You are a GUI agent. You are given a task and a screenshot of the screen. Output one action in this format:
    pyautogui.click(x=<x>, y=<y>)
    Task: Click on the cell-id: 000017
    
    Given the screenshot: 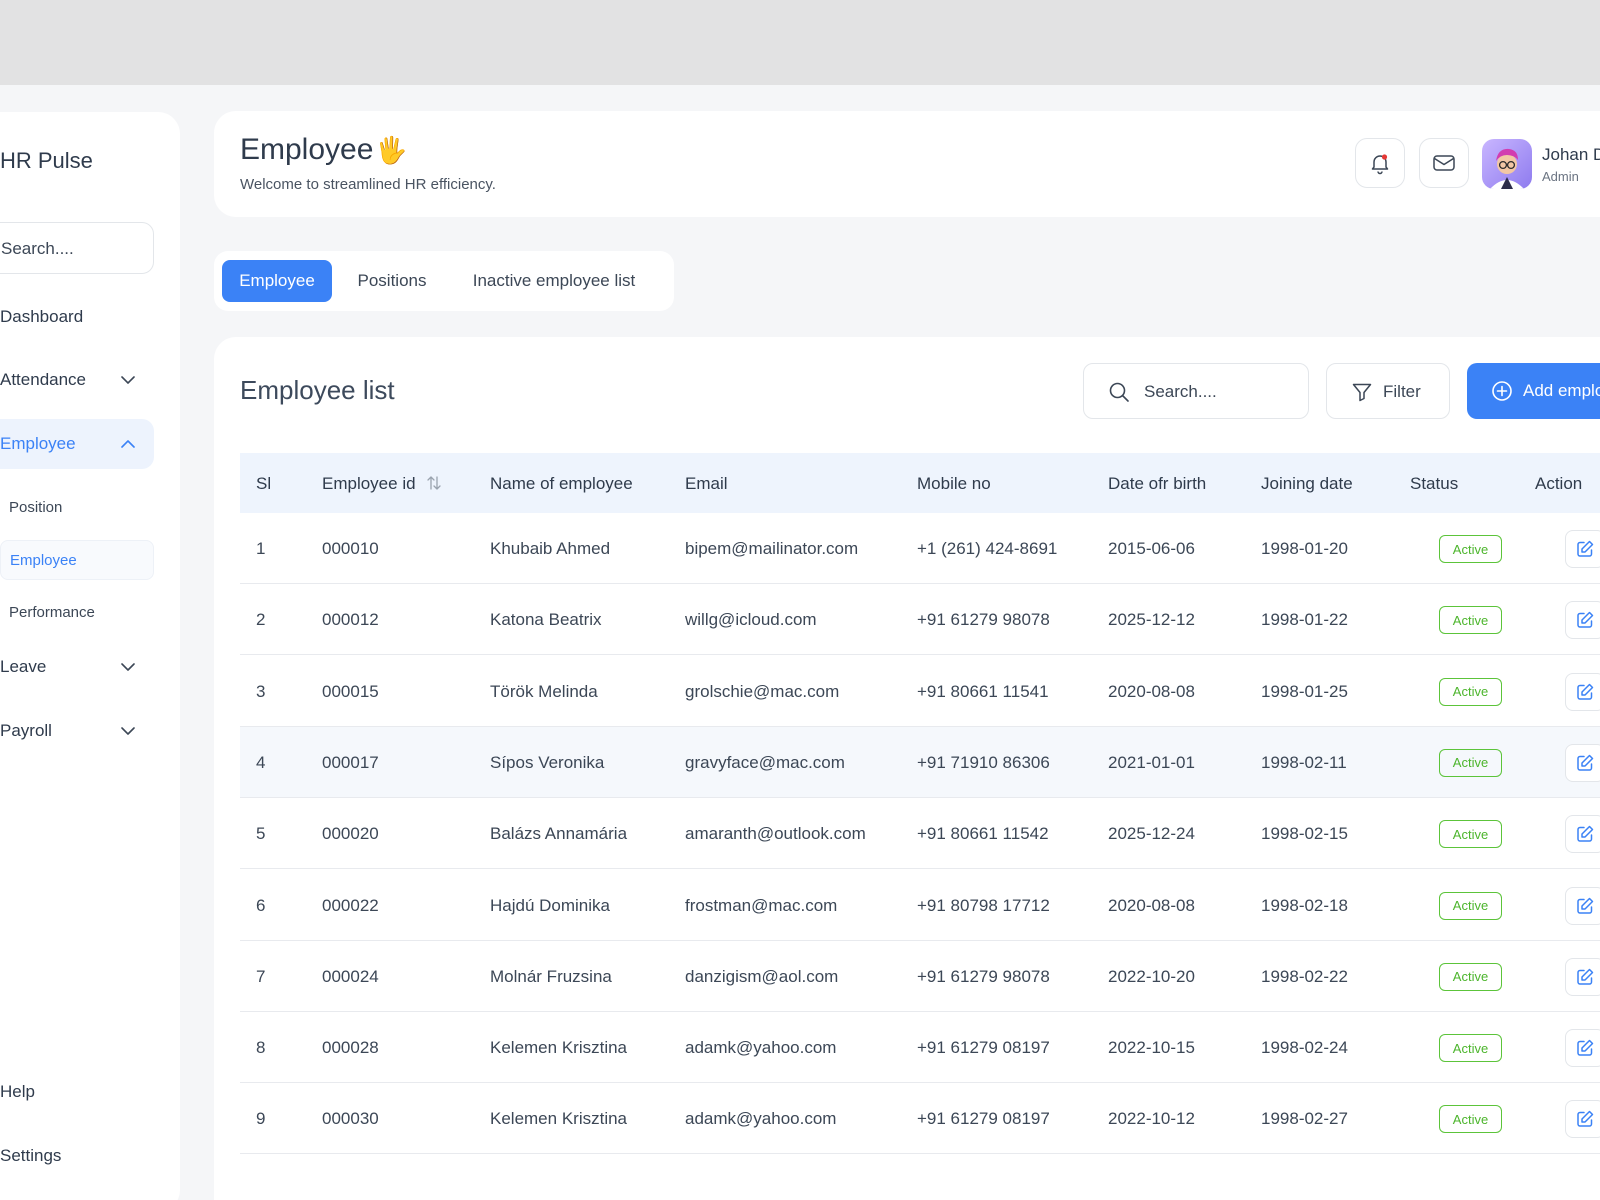 What is the action you would take?
    pyautogui.click(x=350, y=762)
    